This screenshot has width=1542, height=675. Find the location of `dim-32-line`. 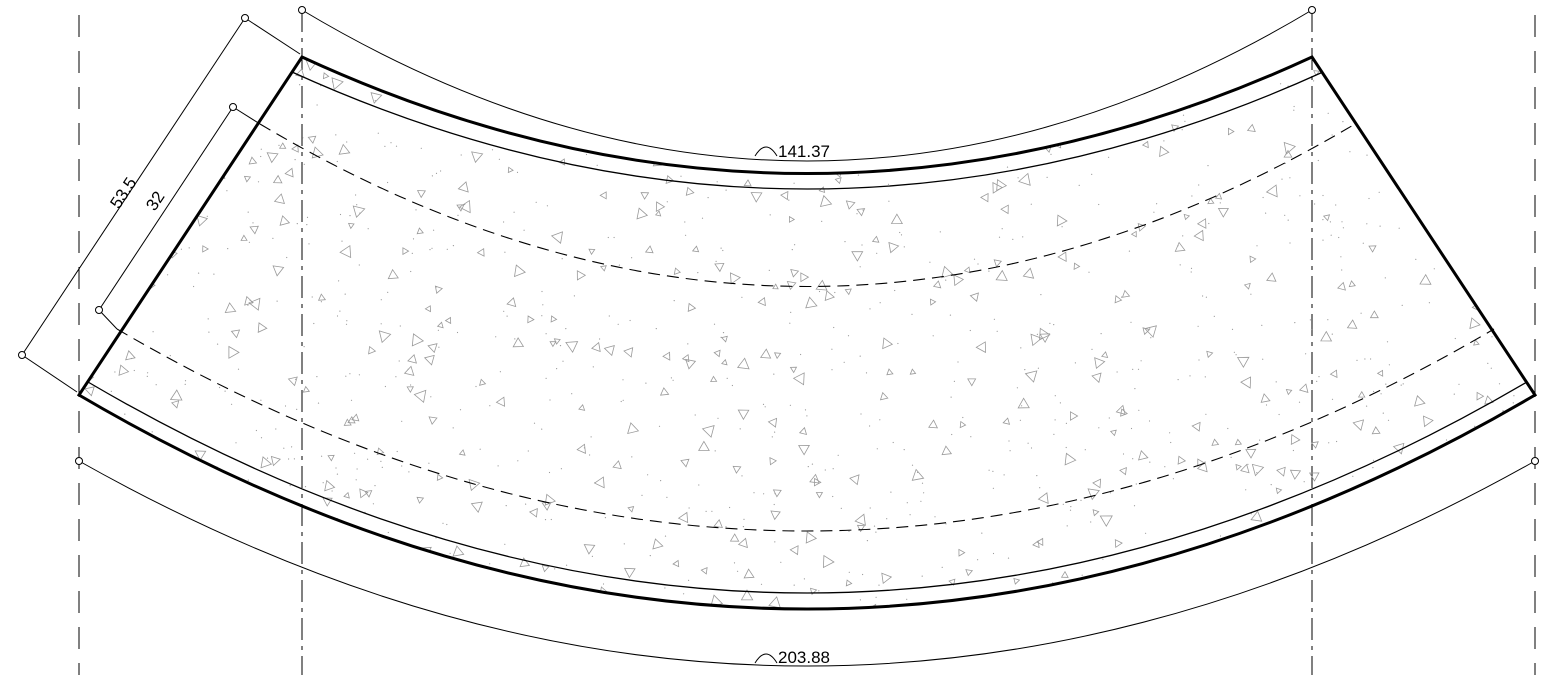

dim-32-line is located at coordinates (166, 208).